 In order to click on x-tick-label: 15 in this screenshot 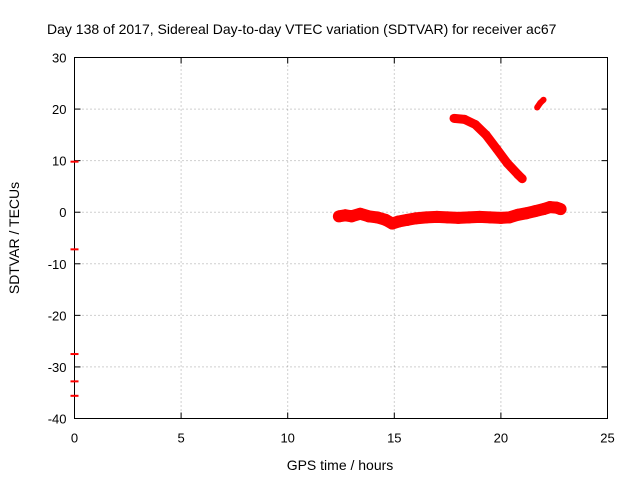, I will do `click(394, 438)`.